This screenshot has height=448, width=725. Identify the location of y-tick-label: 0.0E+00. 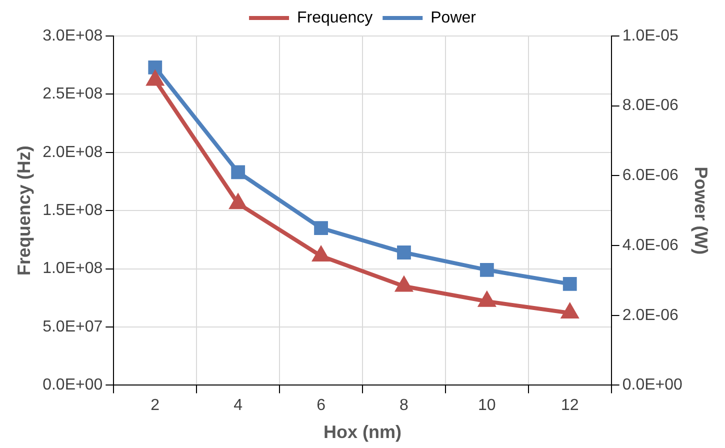
(72, 385).